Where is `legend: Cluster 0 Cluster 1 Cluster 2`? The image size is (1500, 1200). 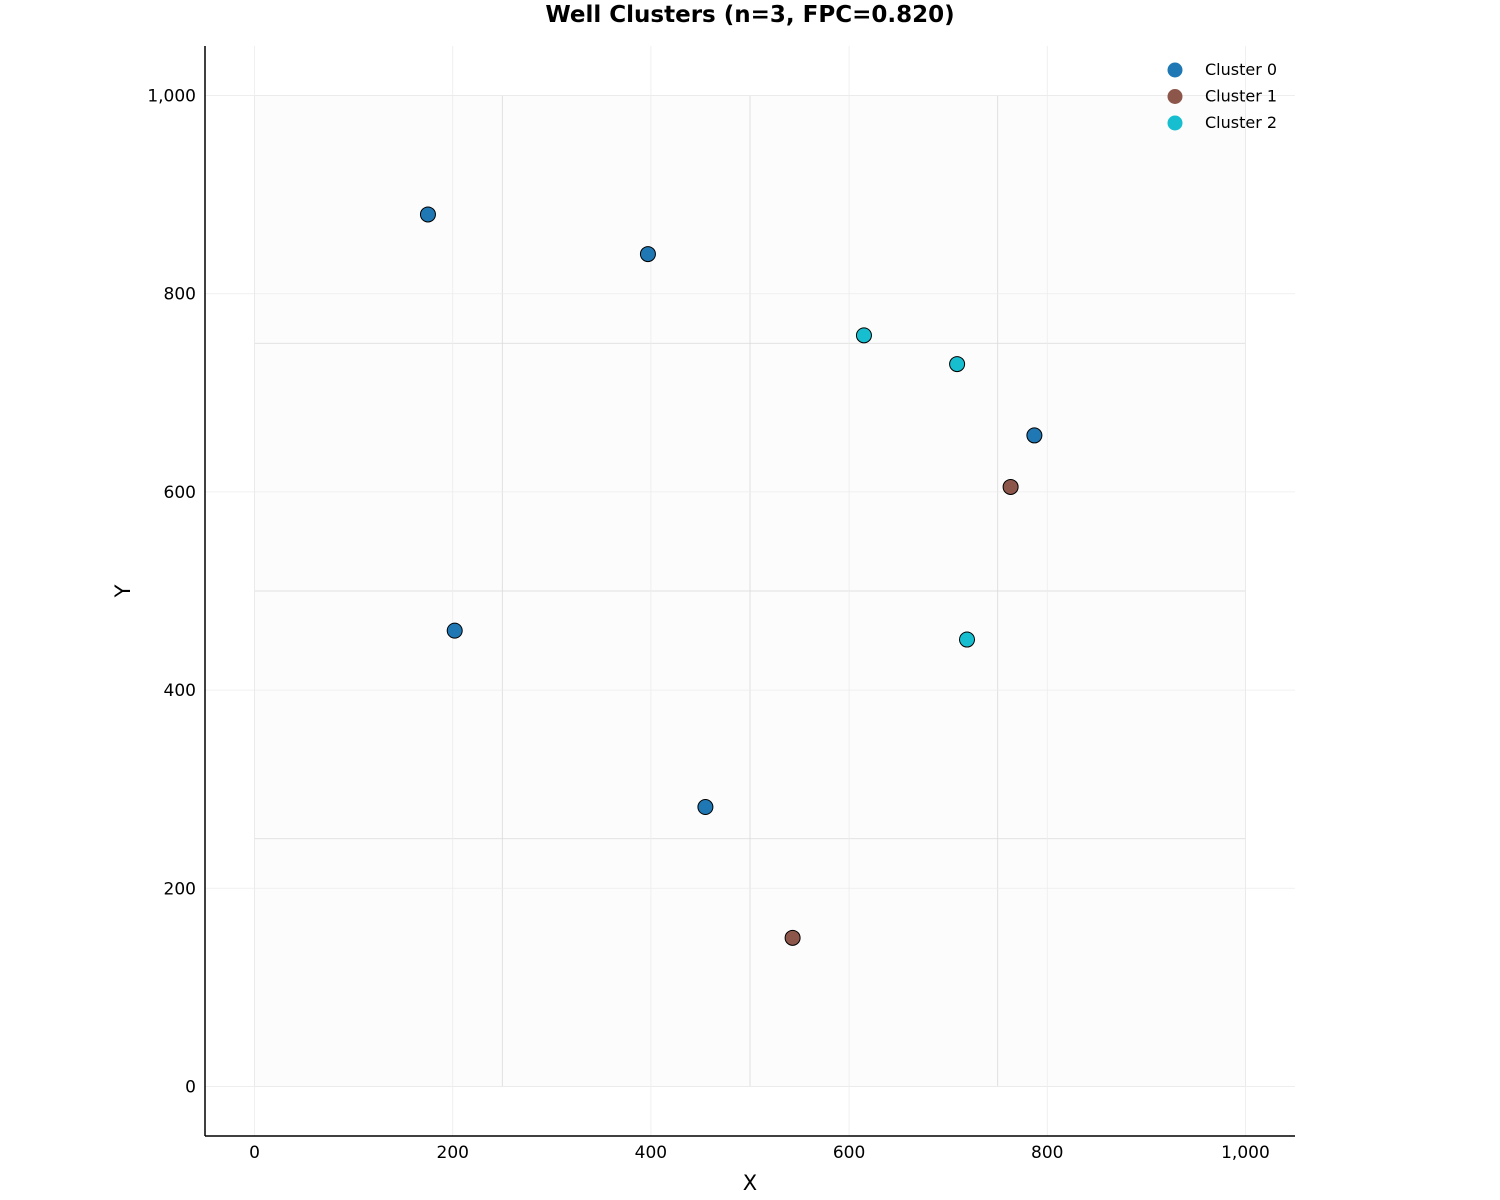 legend: Cluster 0 Cluster 1 Cluster 2 is located at coordinates (1222, 96).